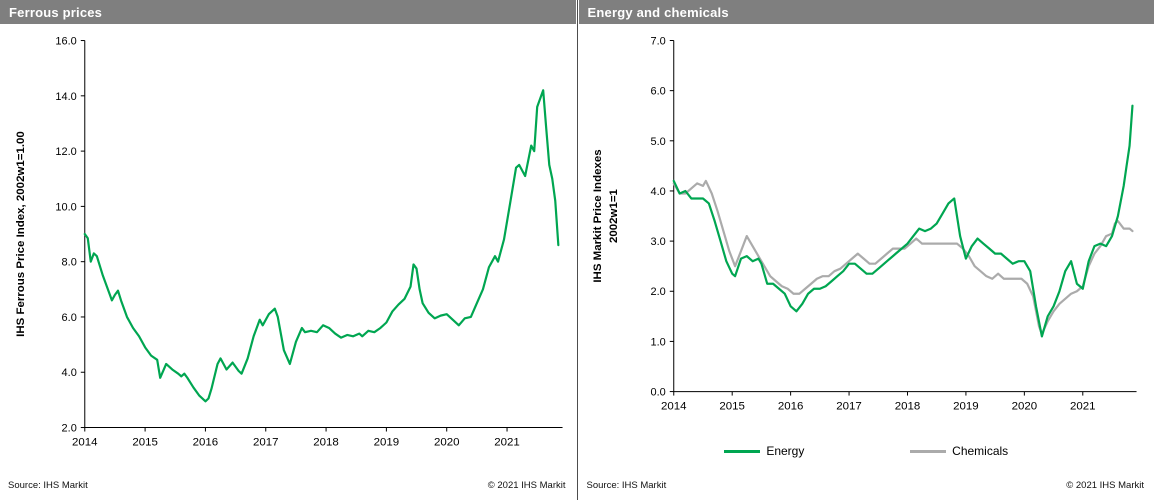 Image resolution: width=1154 pixels, height=500 pixels. I want to click on legend-item-chemicals: Chemicals, so click(959, 451).